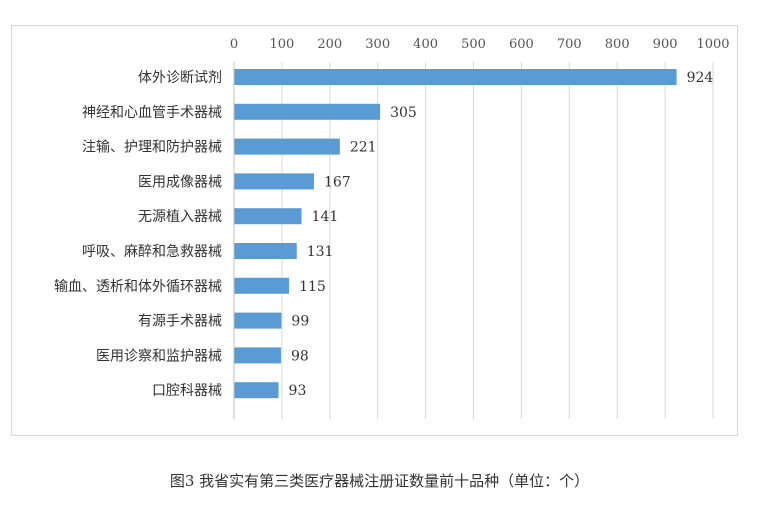 This screenshot has height=509, width=759. I want to click on data-label: 221, so click(363, 148).